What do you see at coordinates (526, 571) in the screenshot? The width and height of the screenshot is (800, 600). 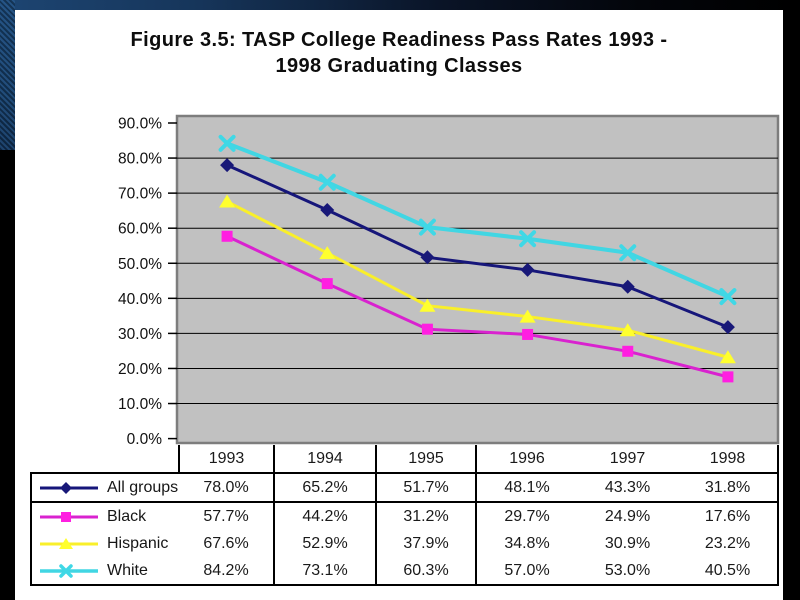 I see `value-cell: 57.0%` at bounding box center [526, 571].